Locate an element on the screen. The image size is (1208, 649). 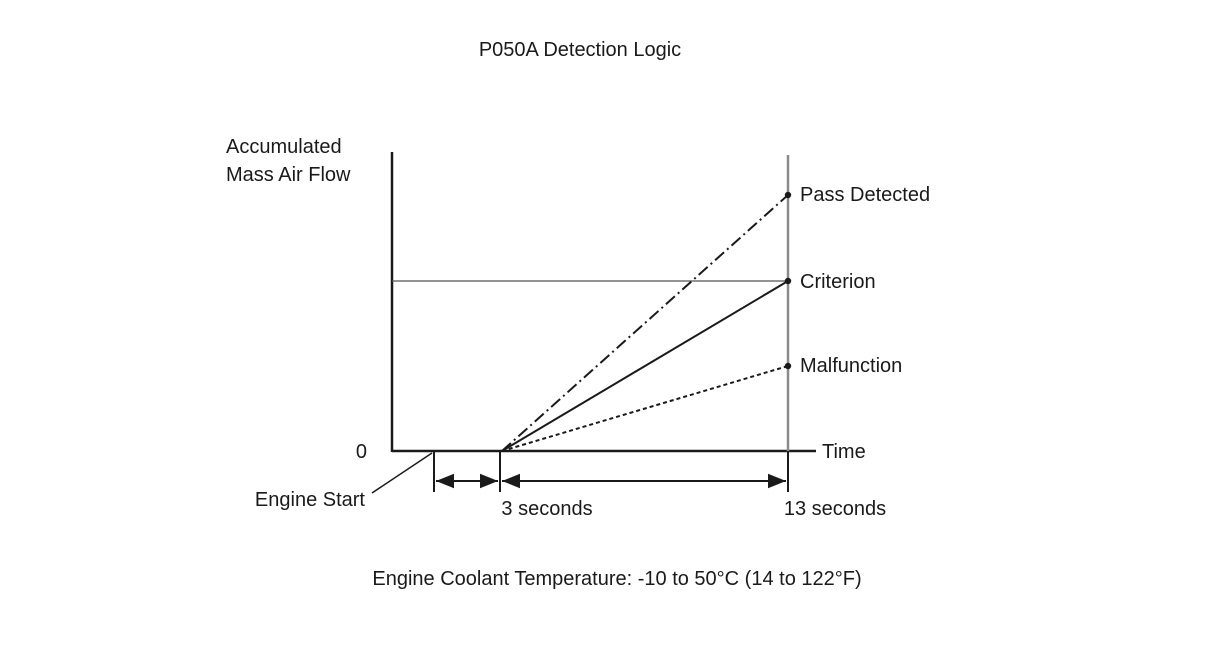
engine-start-label: Engine Start is located at coordinates (310, 500).